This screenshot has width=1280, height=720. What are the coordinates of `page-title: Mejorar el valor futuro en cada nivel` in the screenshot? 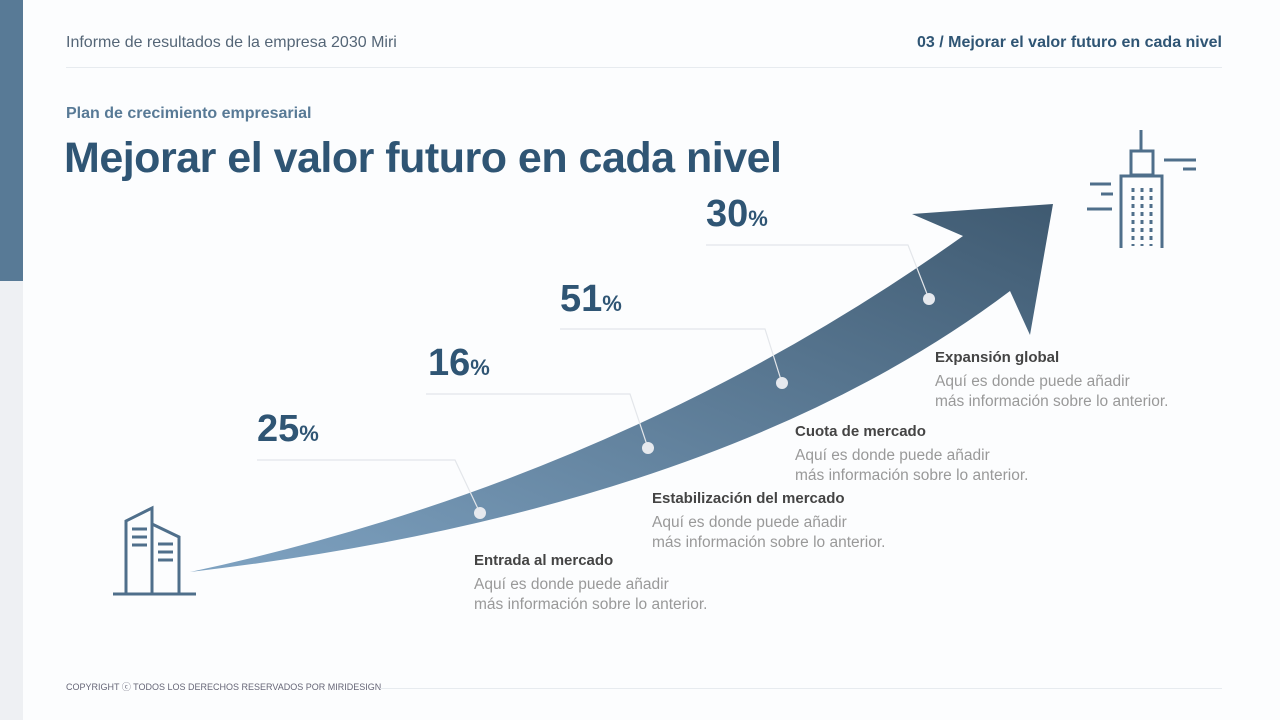 It's located at (423, 158).